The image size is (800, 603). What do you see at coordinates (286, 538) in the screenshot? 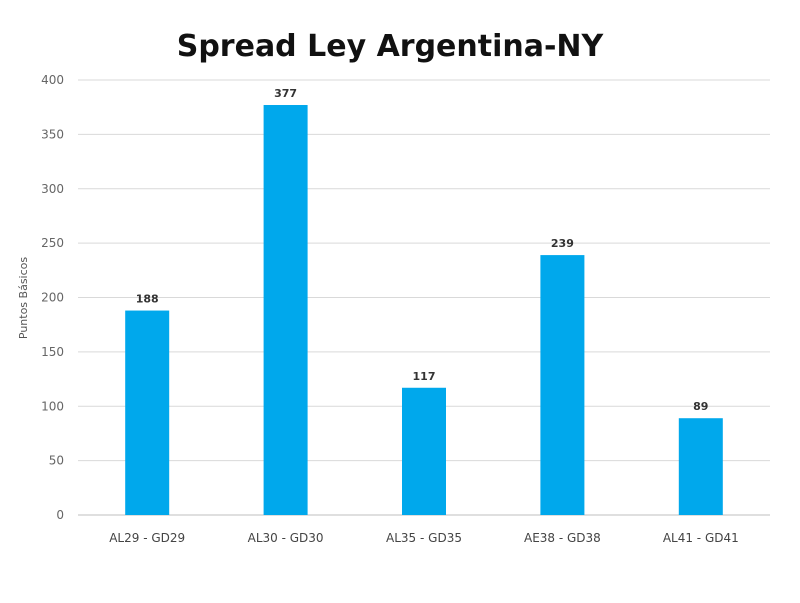
I see `x-tick-label: AL30 - GD30` at bounding box center [286, 538].